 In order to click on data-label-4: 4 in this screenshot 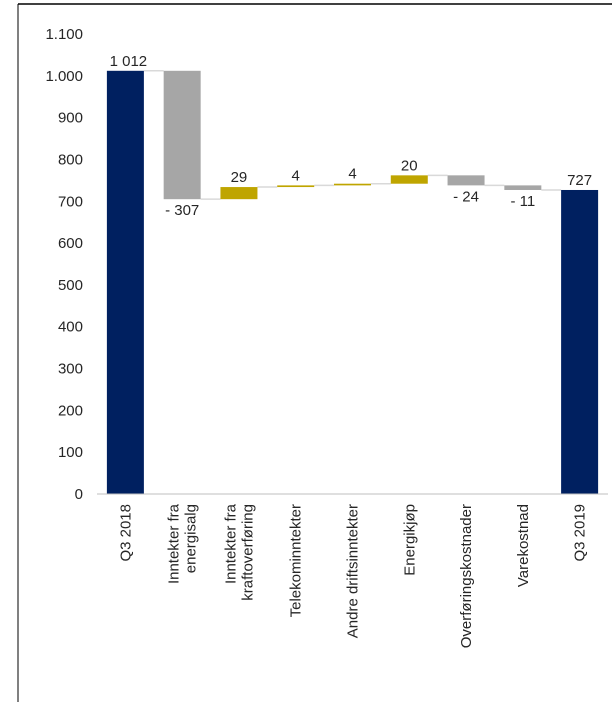, I will do `click(352, 174)`.